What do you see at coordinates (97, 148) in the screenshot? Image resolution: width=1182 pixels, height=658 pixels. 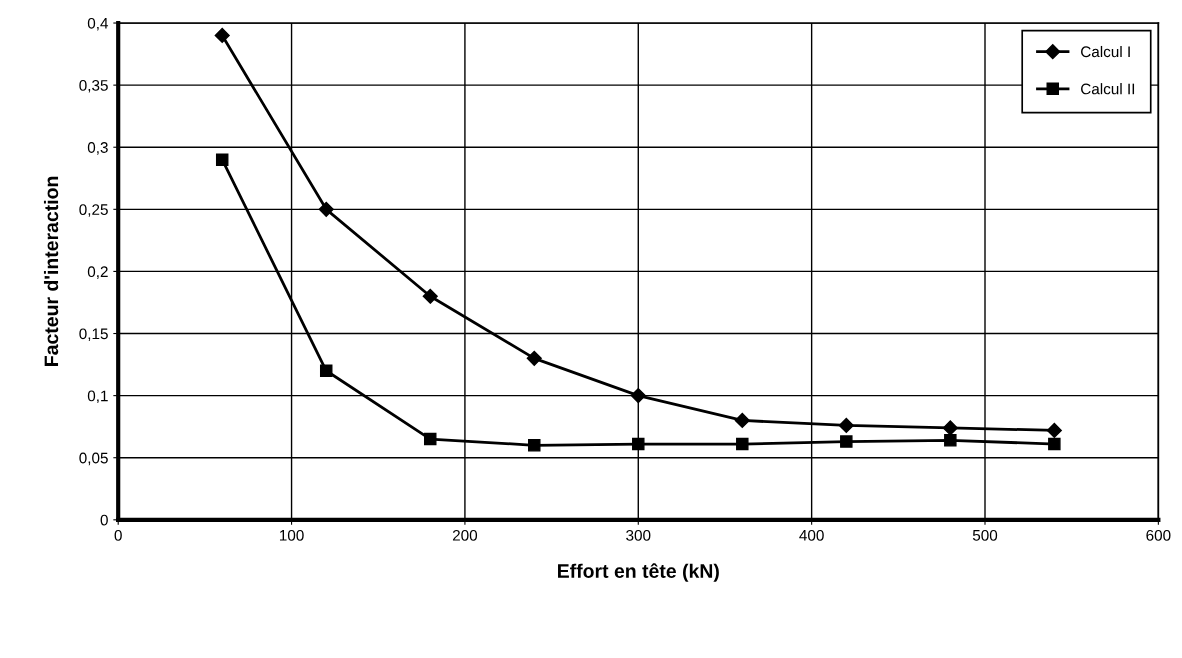 I see `y-tick-label: 0,3` at bounding box center [97, 148].